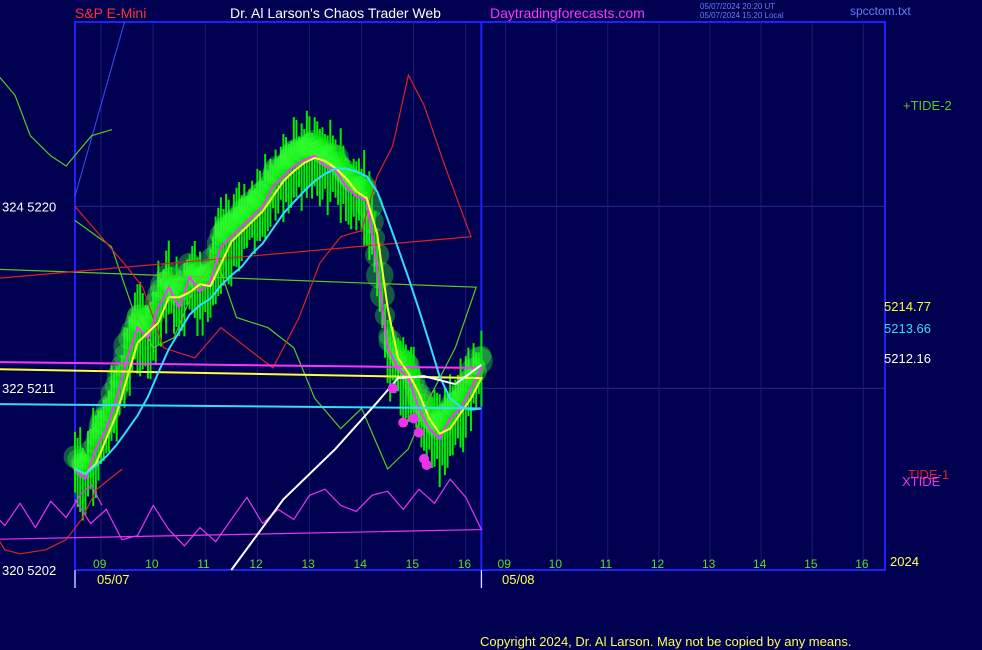  Describe the element at coordinates (921, 481) in the screenshot. I see `series-label-xtide: XTIDE` at that location.